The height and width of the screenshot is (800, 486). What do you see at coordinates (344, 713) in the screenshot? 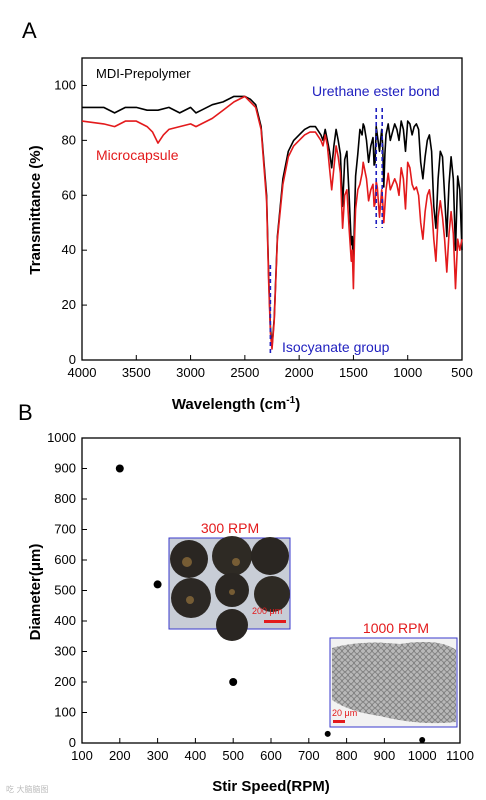
I see `inset-1000rpm-scale: 20 μm` at bounding box center [344, 713].